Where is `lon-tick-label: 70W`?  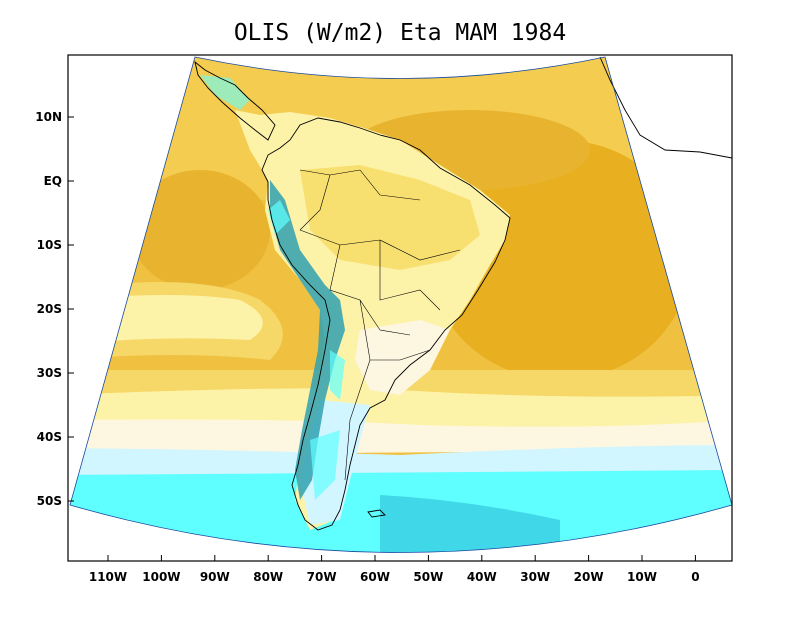 lon-tick-label: 70W is located at coordinates (322, 577).